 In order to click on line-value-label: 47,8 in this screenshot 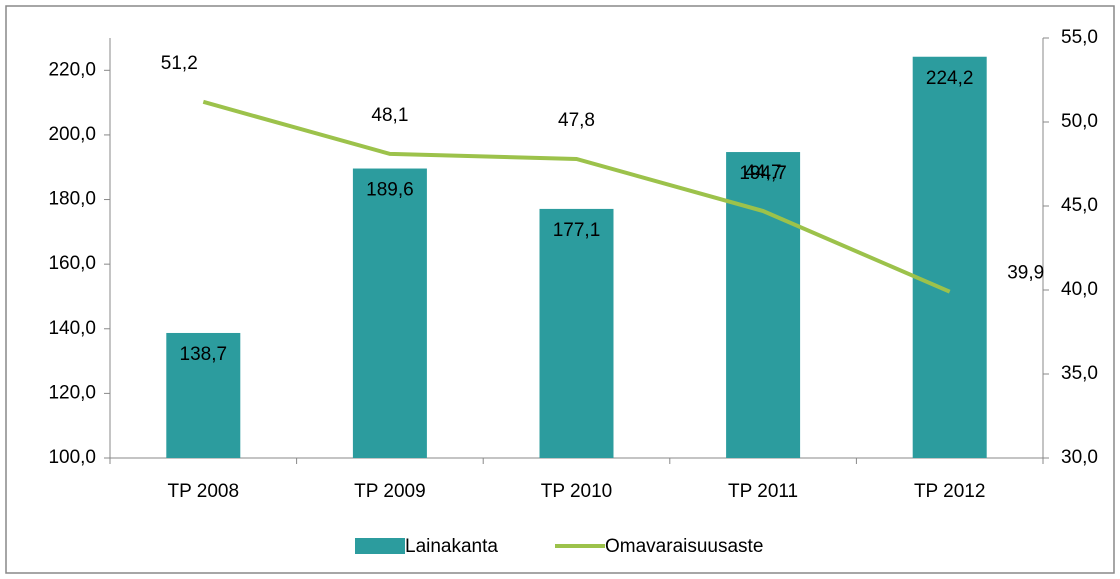, I will do `click(576, 120)`.